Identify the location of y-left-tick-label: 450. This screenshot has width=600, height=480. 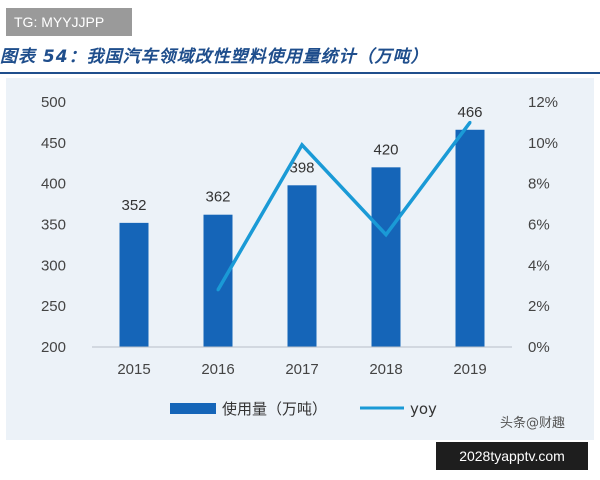
(53, 143).